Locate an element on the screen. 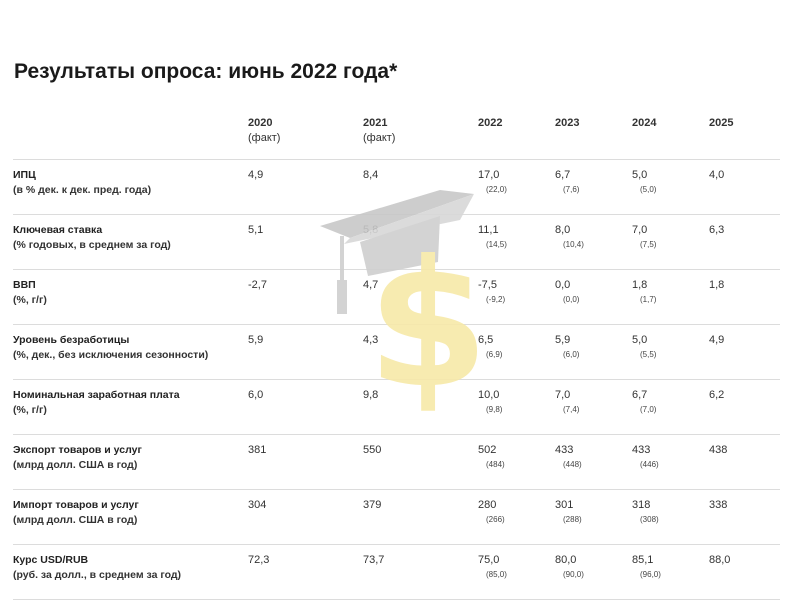  forecast-value: 75,0 is located at coordinates (489, 560).